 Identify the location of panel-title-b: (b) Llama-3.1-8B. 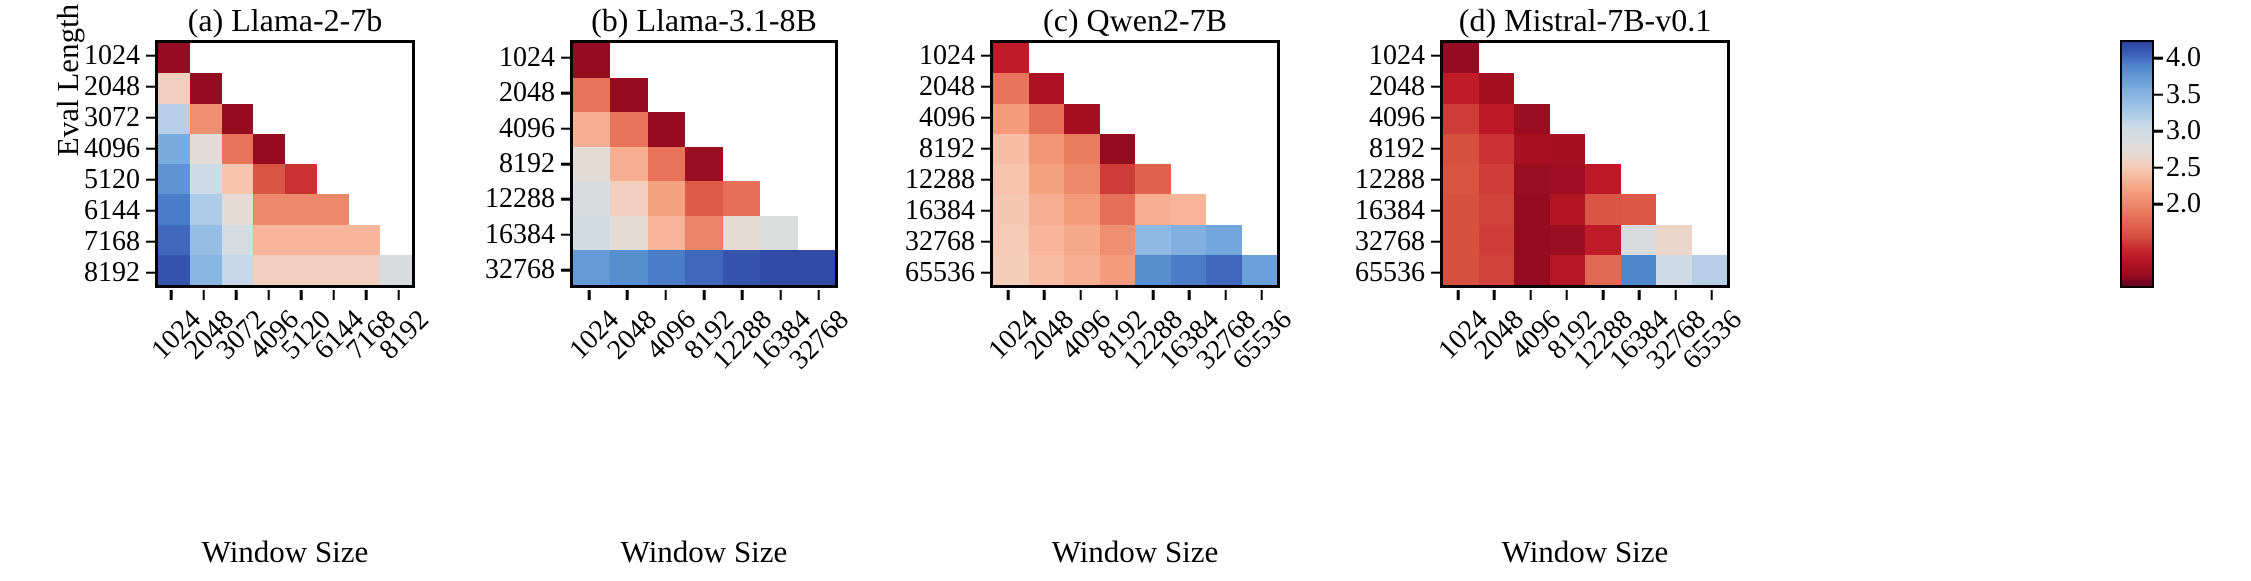
(704, 20).